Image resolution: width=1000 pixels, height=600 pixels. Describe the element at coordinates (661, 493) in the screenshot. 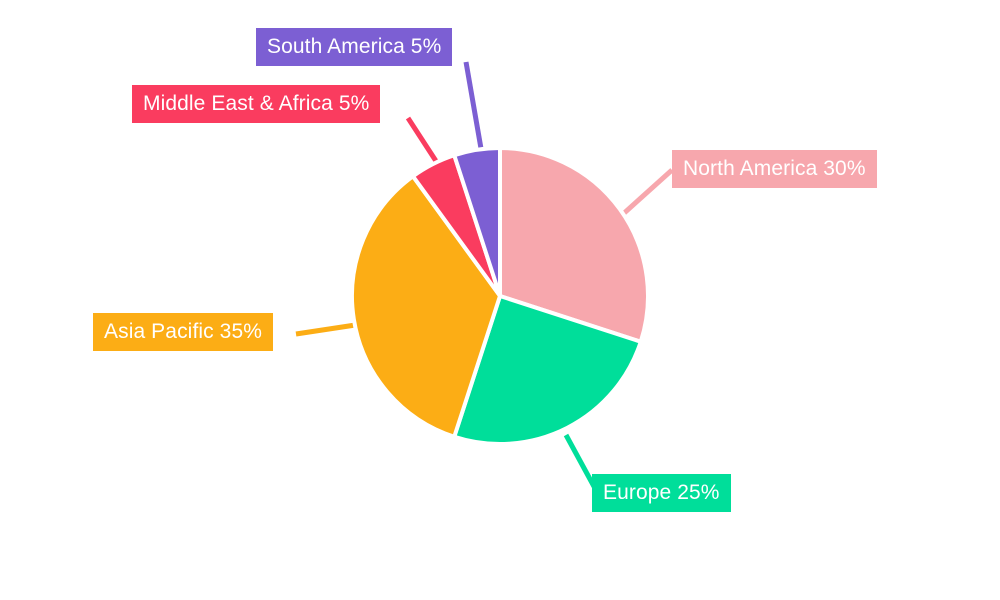

I see `callout-europe: Europe 25%` at that location.